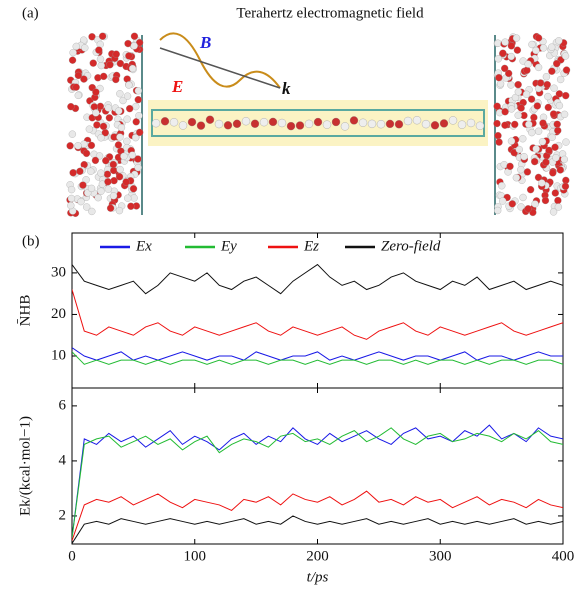 Image resolution: width=585 pixels, height=591 pixels. I want to click on e-label: E, so click(177, 86).